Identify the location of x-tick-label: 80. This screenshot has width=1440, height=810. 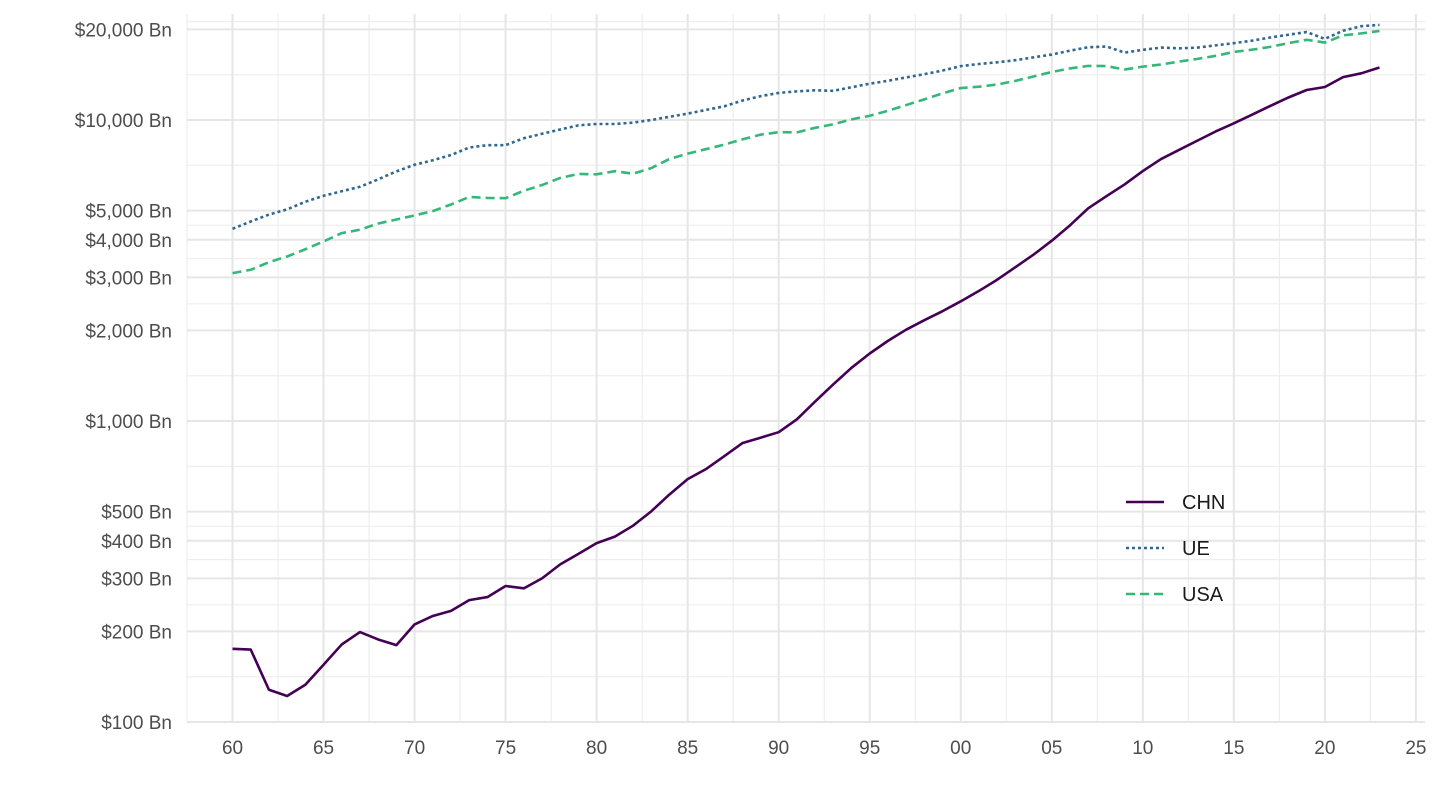
(596, 748).